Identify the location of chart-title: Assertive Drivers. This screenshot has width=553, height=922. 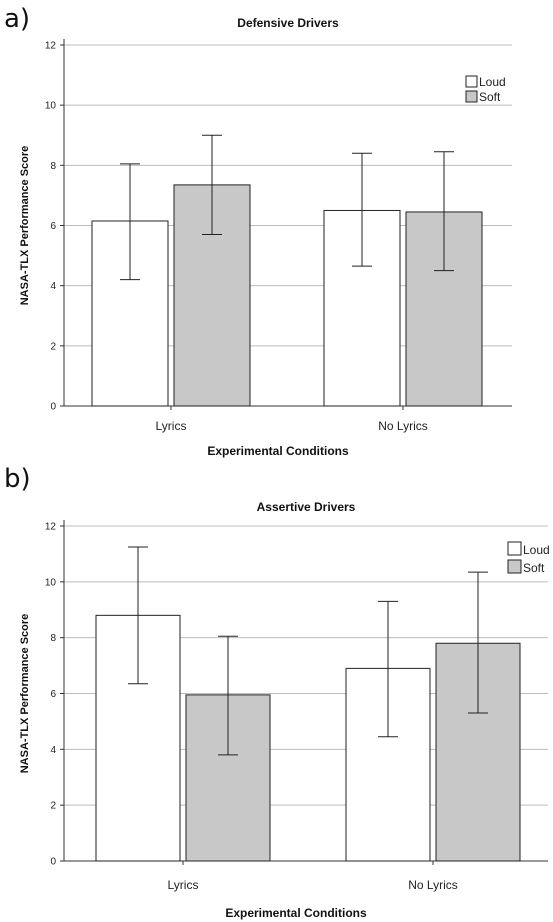
(306, 507).